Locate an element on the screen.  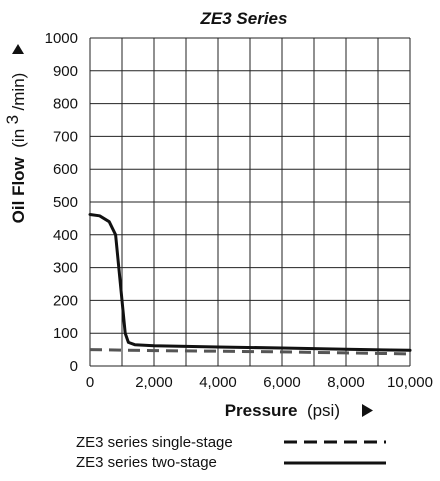
x-tick-label: 4,000 is located at coordinates (218, 382).